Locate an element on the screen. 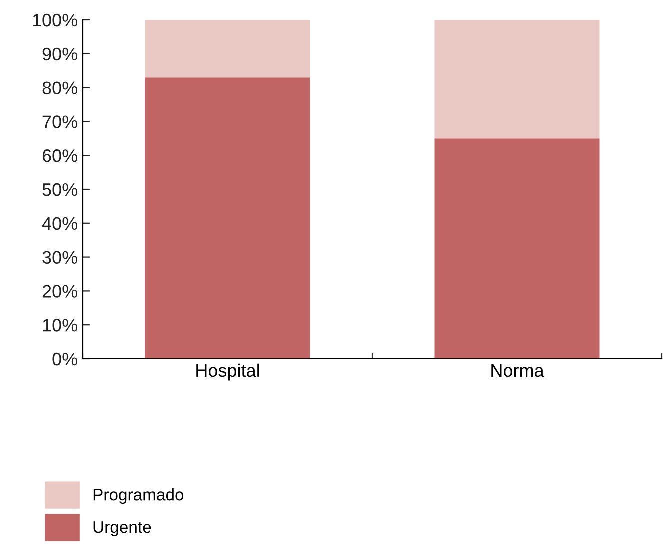 The height and width of the screenshot is (554, 663). y-tick-label: 0% is located at coordinates (65, 359).